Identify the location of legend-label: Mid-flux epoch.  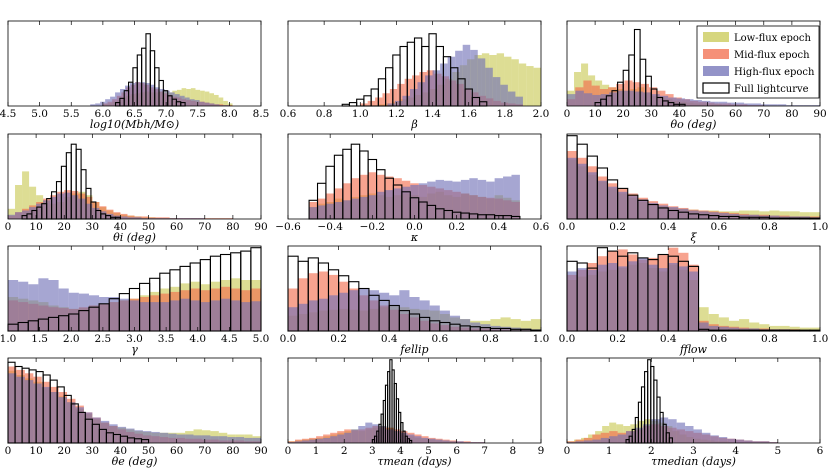
(772, 55).